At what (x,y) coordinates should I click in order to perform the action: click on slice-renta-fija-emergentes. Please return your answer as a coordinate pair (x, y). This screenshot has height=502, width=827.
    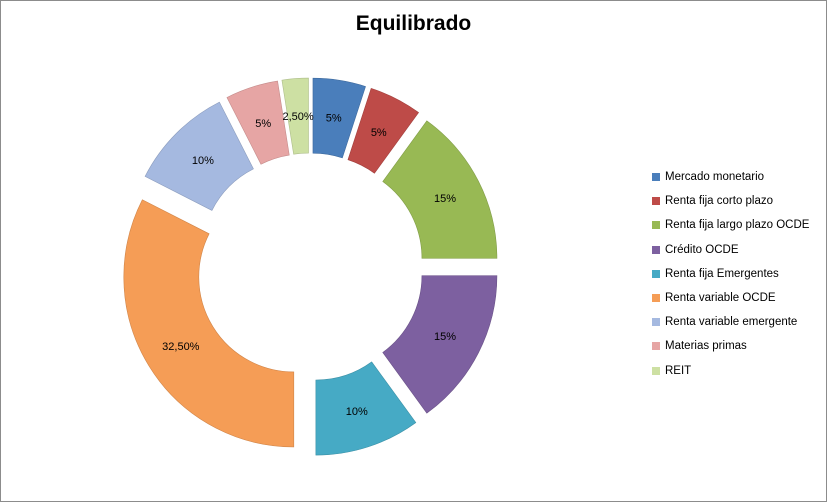
    Looking at the image, I should click on (366, 408).